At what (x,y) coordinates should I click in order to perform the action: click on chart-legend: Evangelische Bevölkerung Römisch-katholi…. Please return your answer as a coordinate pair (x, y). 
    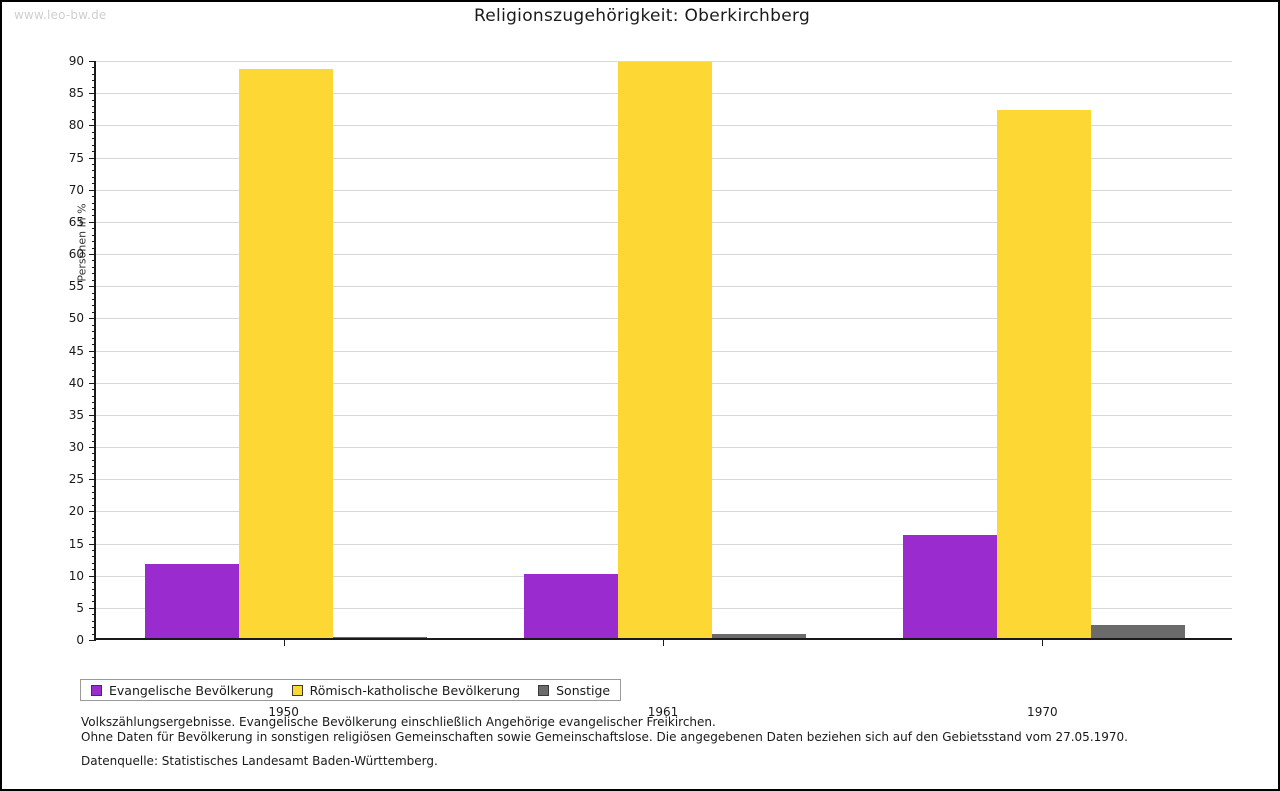
    Looking at the image, I should click on (351, 690).